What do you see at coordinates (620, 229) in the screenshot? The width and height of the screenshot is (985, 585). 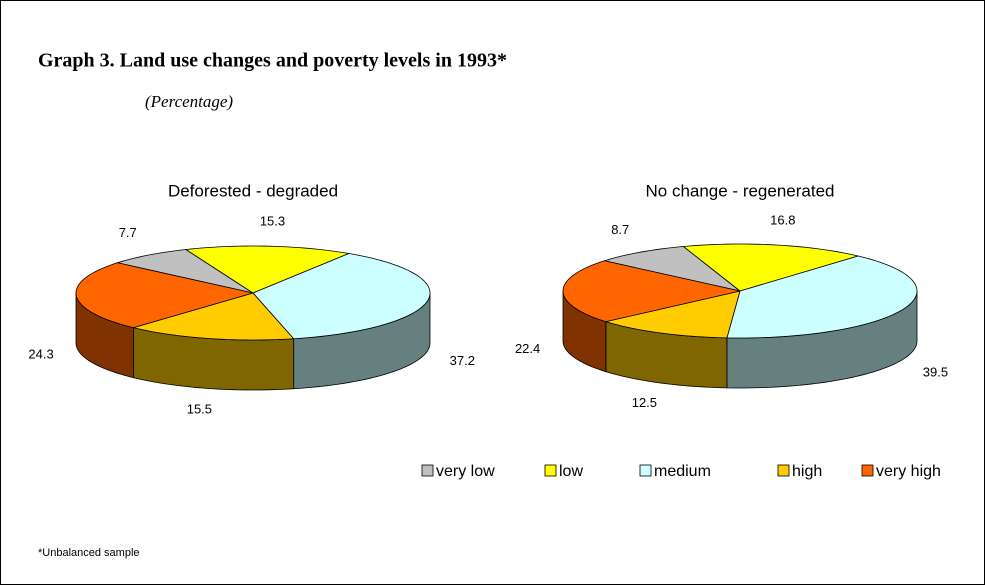 I see `data-label: 8.7` at bounding box center [620, 229].